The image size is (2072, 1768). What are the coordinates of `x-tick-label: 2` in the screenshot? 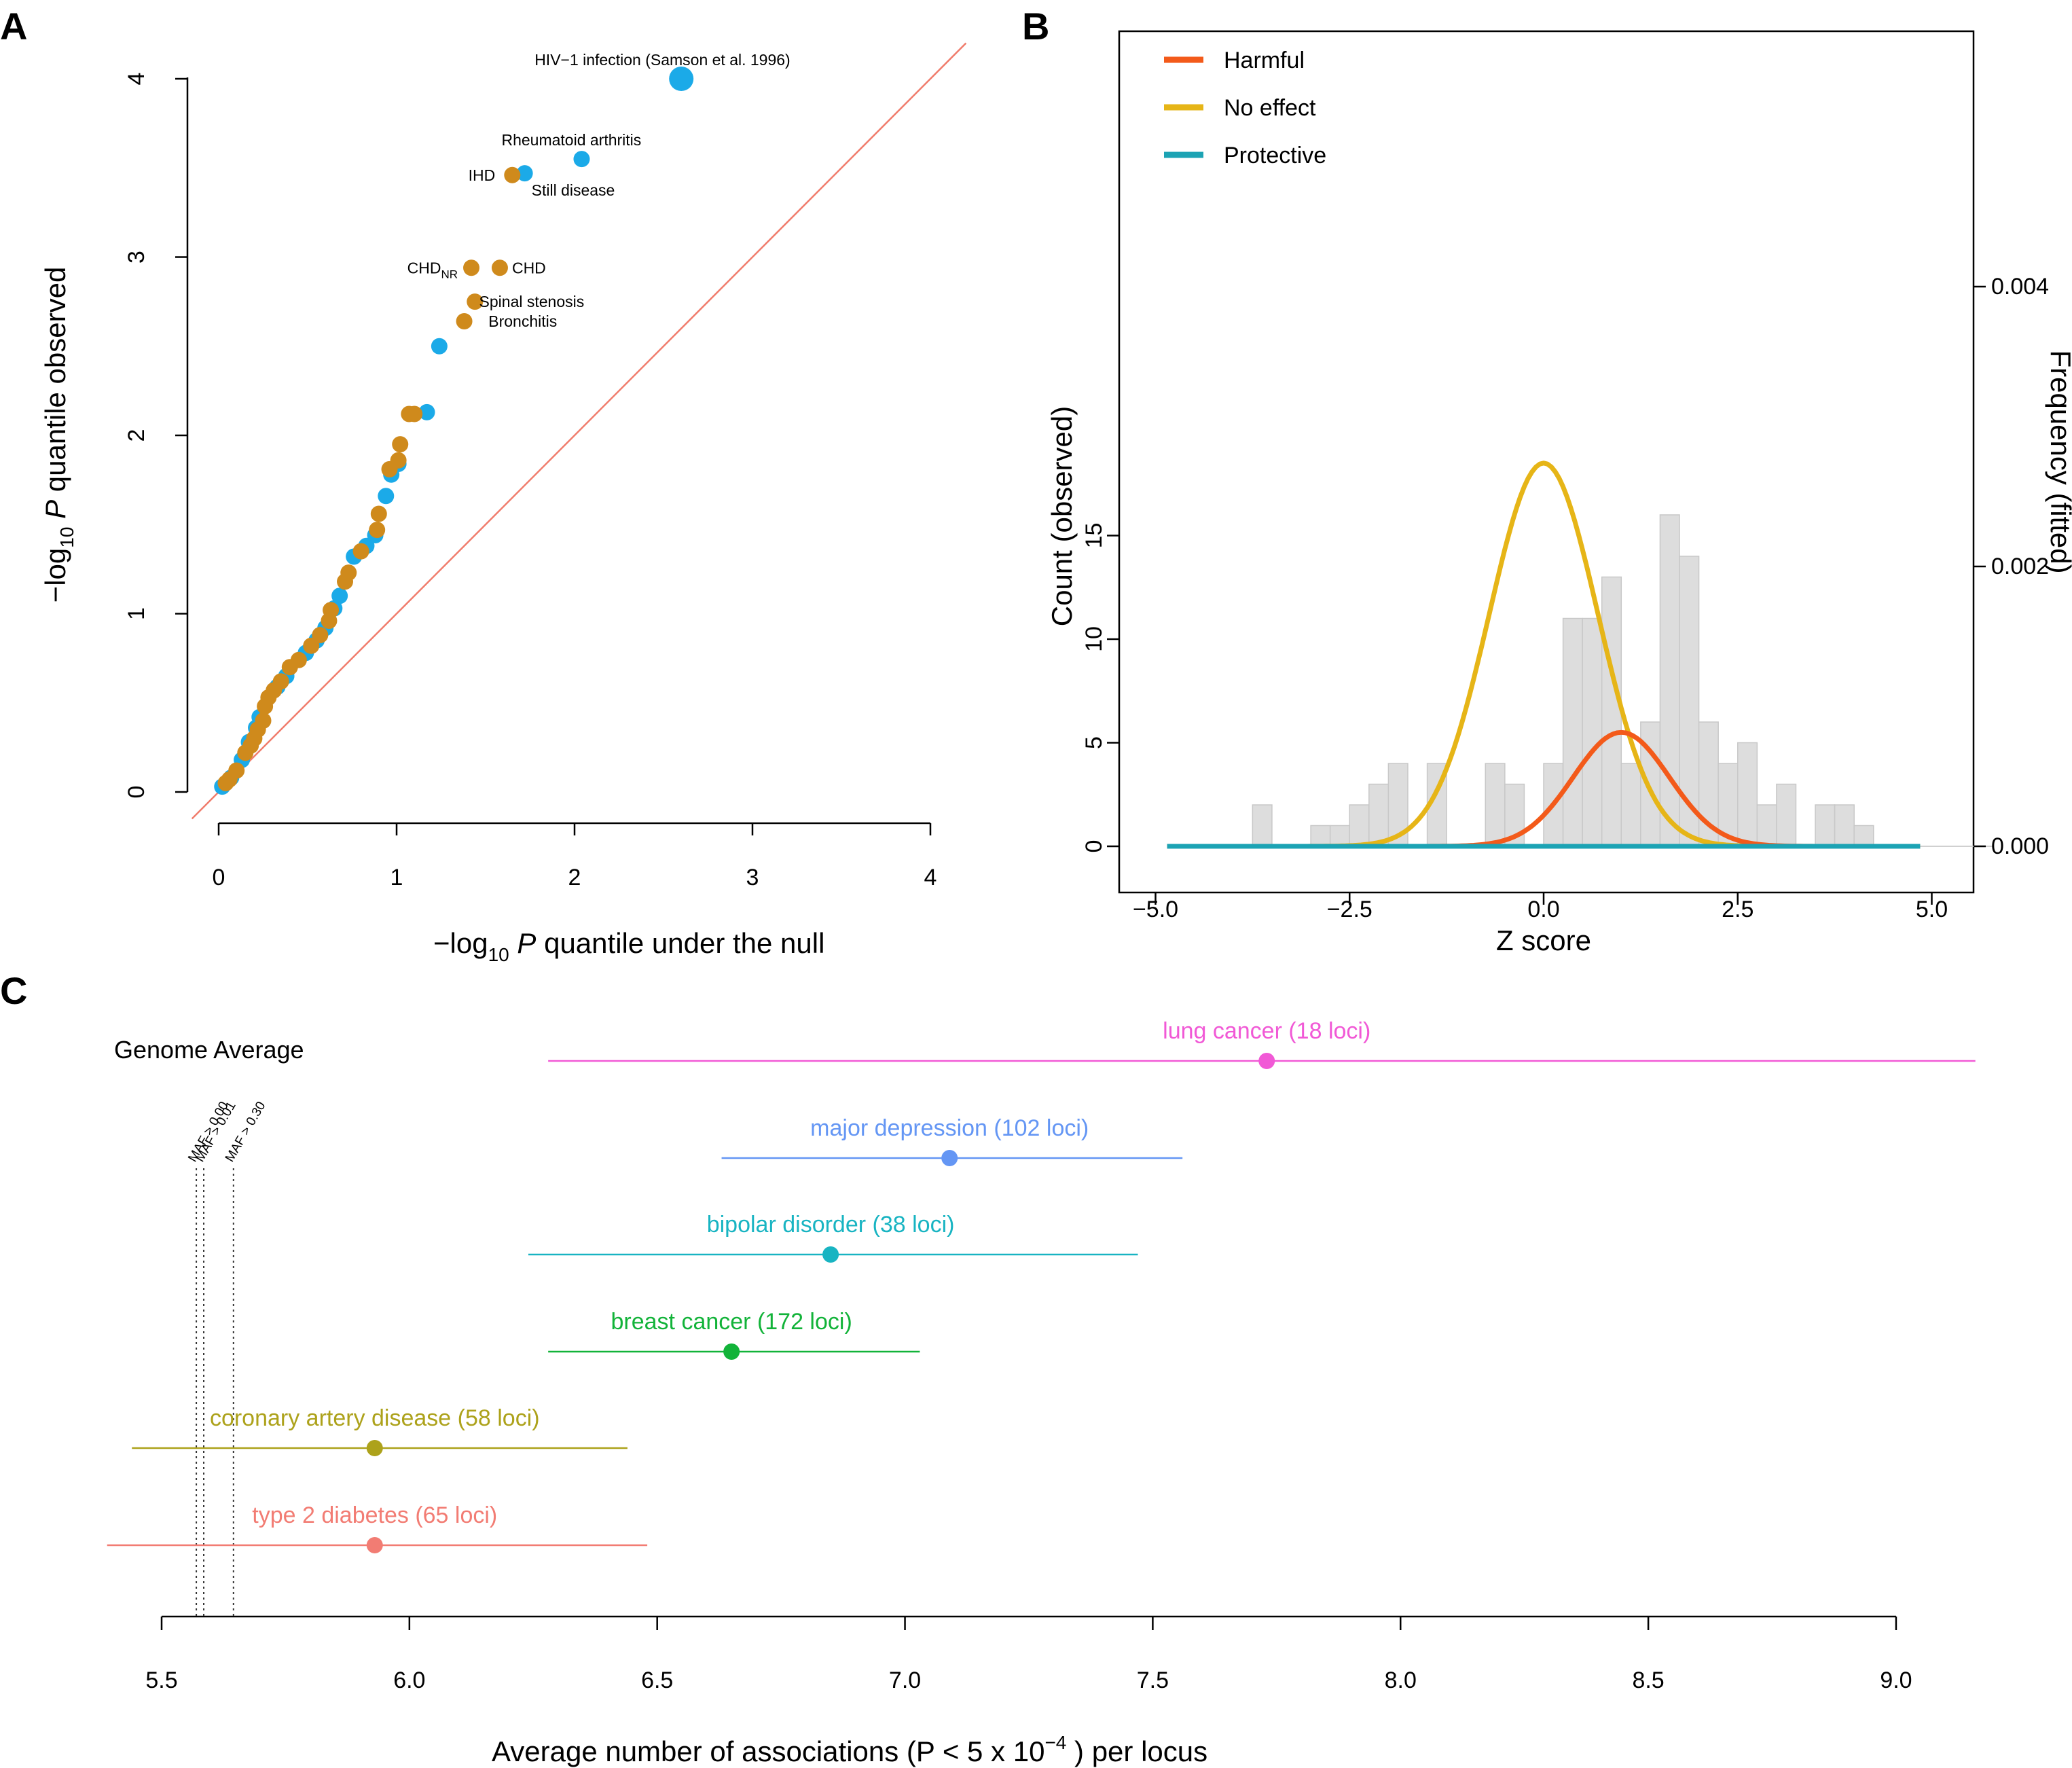 It's located at (574, 877).